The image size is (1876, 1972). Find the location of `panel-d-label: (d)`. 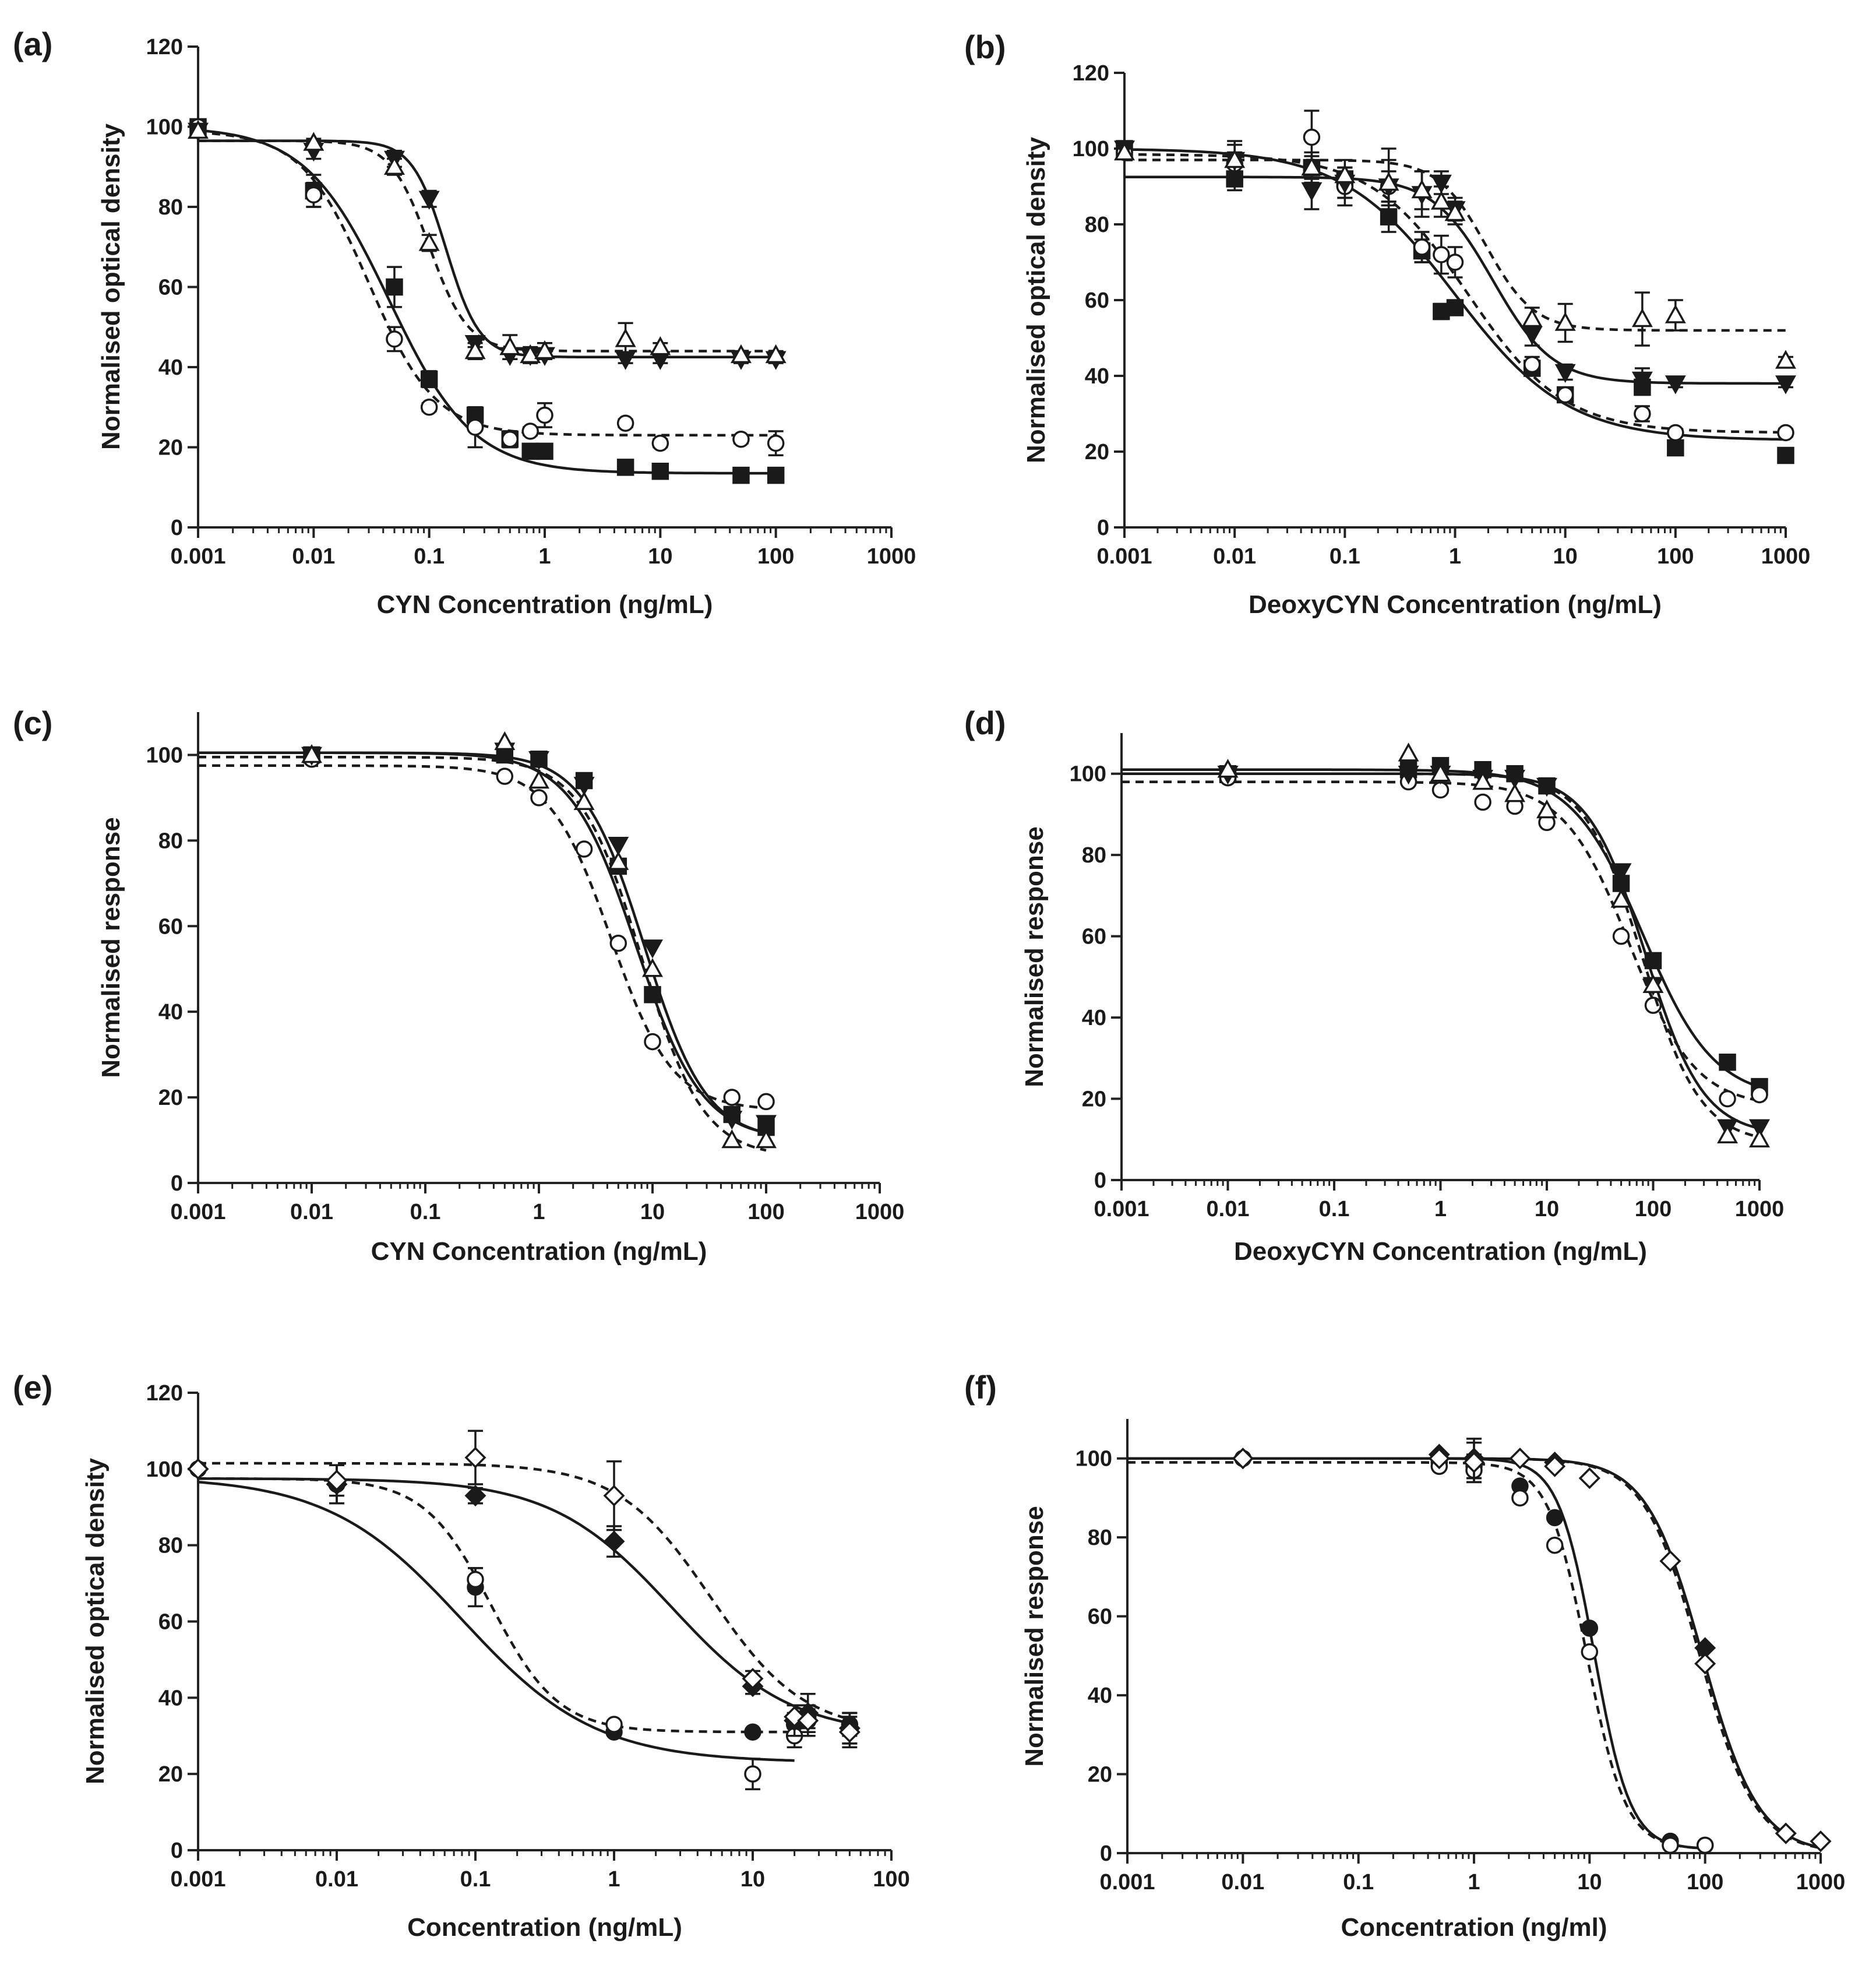

panel-d-label: (d) is located at coordinates (985, 723).